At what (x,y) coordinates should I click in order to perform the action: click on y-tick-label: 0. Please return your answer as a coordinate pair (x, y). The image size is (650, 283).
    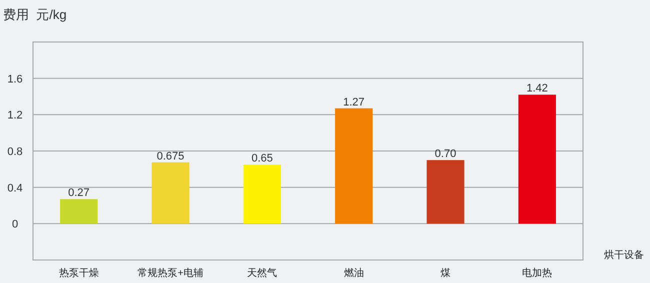
    Looking at the image, I should click on (15, 224).